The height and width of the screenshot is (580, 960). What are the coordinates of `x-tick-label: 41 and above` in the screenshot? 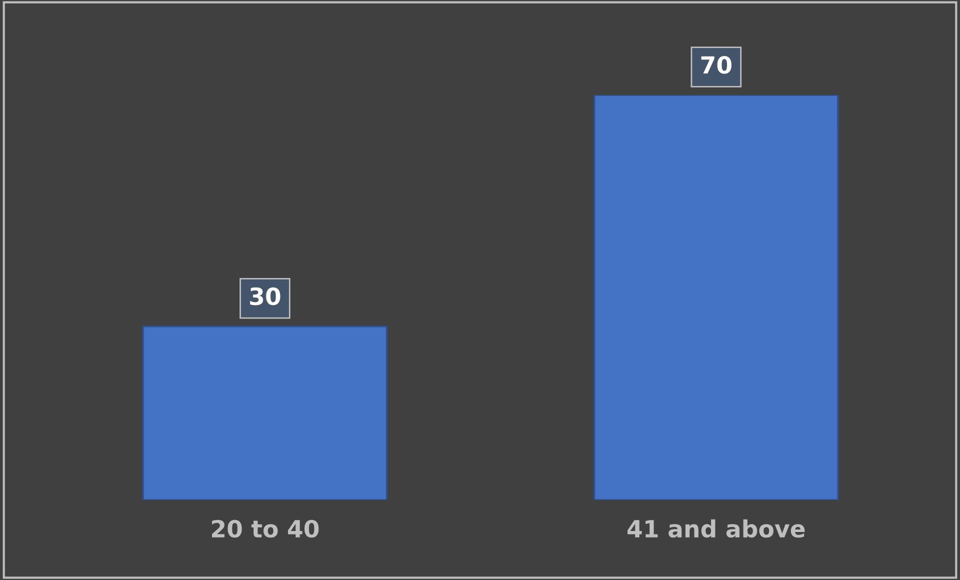 It's located at (716, 528).